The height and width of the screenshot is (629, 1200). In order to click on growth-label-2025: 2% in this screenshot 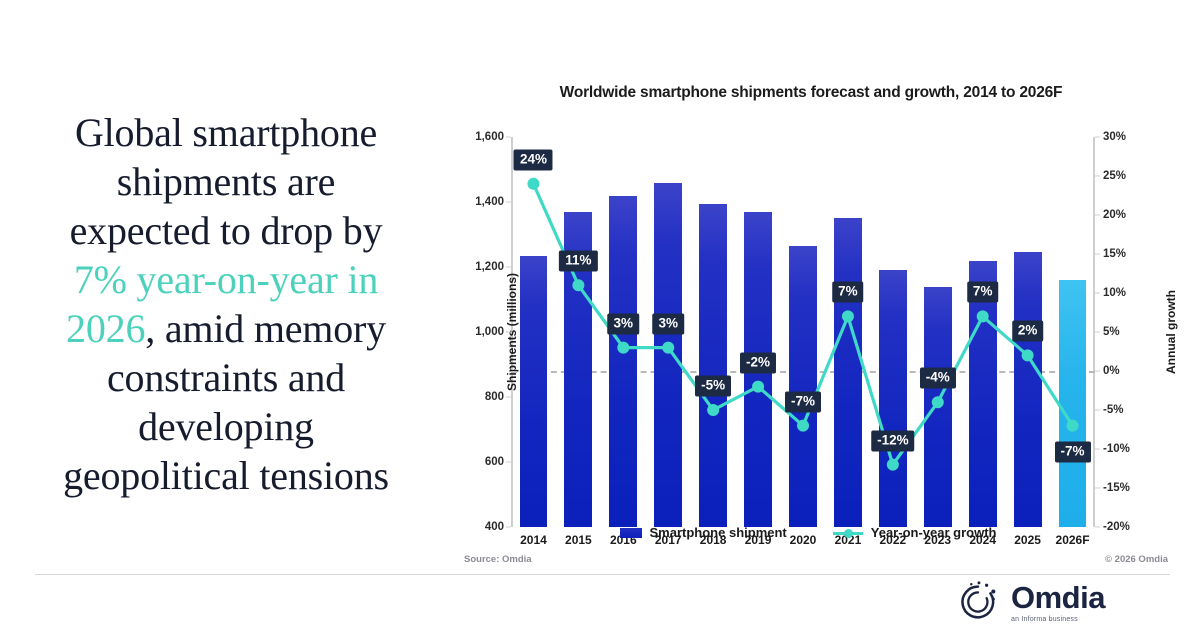, I will do `click(1027, 331)`.